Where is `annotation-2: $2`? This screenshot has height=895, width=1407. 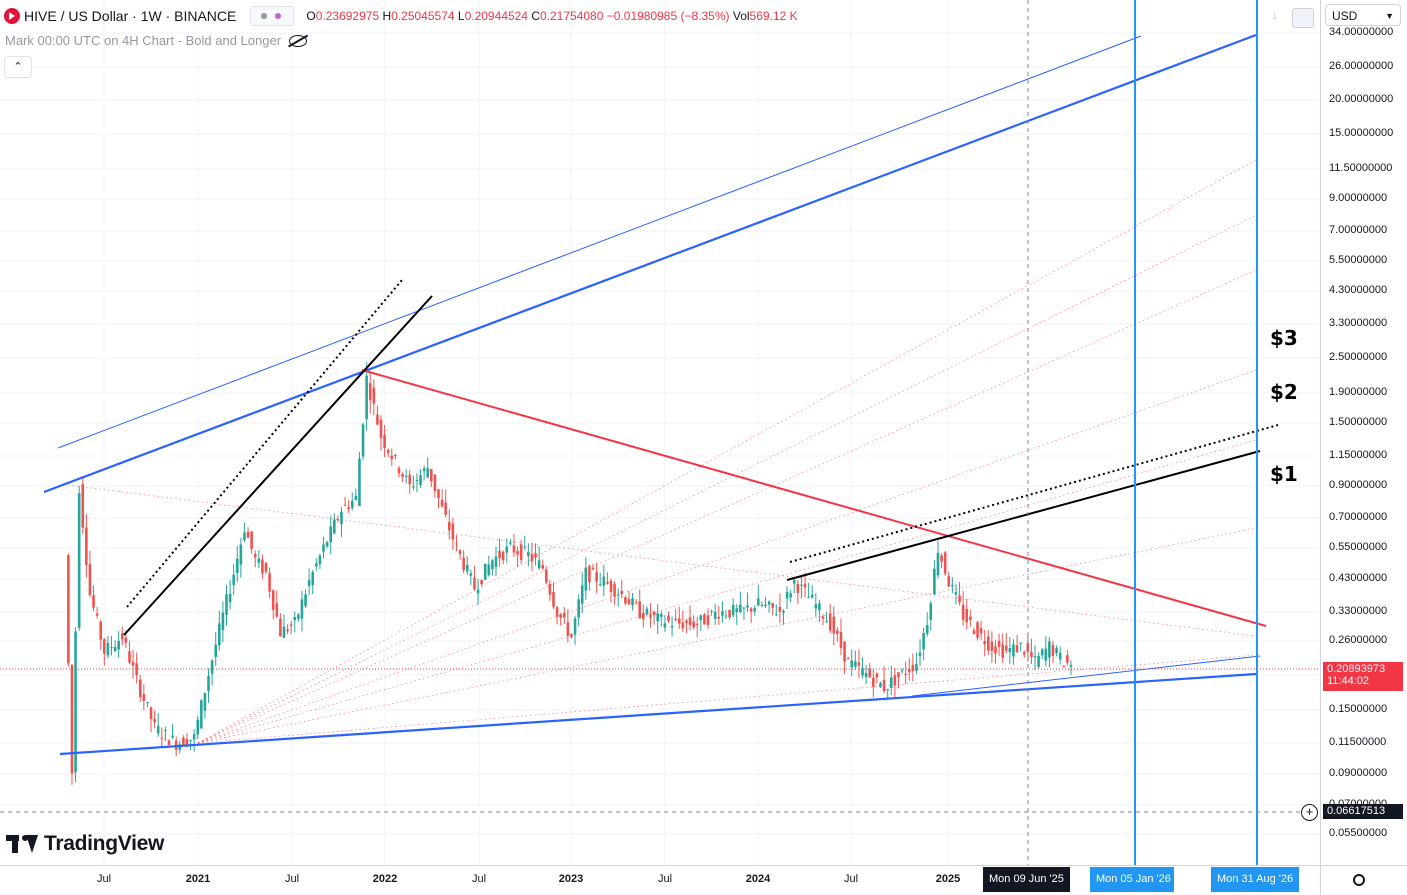 annotation-2: $2 is located at coordinates (1284, 392).